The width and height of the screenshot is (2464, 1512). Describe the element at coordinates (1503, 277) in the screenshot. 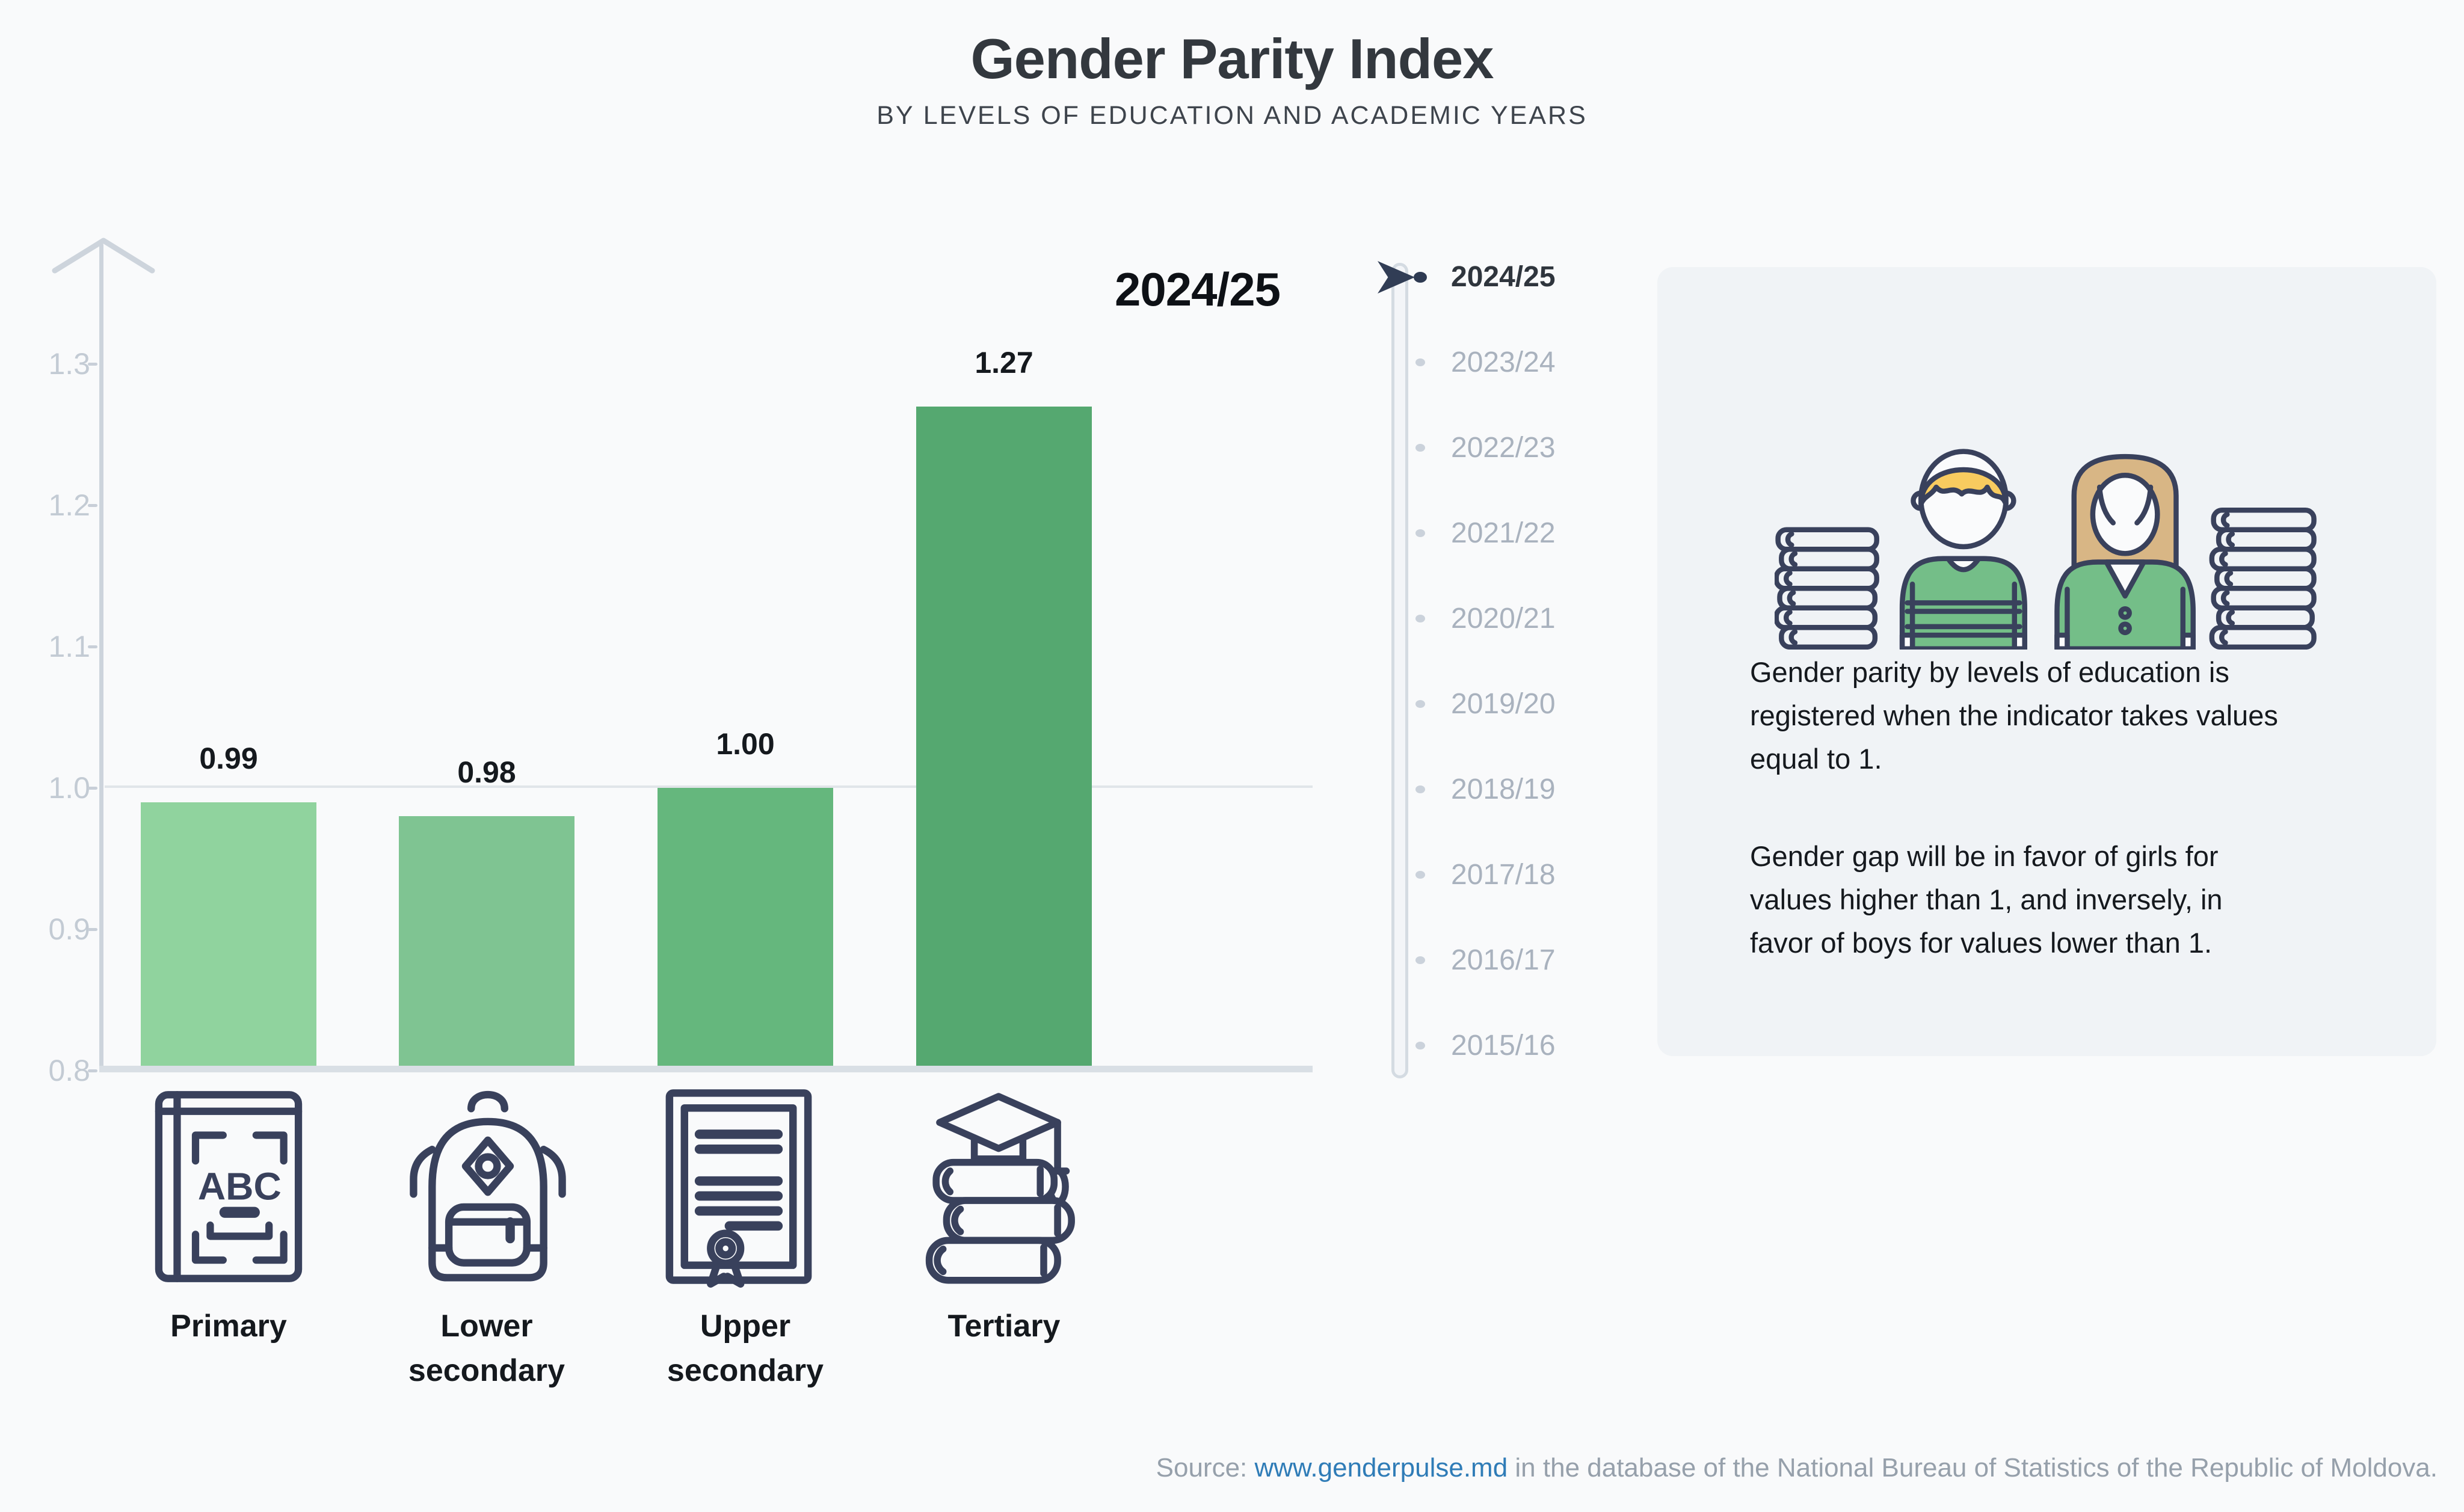

I see `timeline-year-2024-25: 2024/25` at that location.